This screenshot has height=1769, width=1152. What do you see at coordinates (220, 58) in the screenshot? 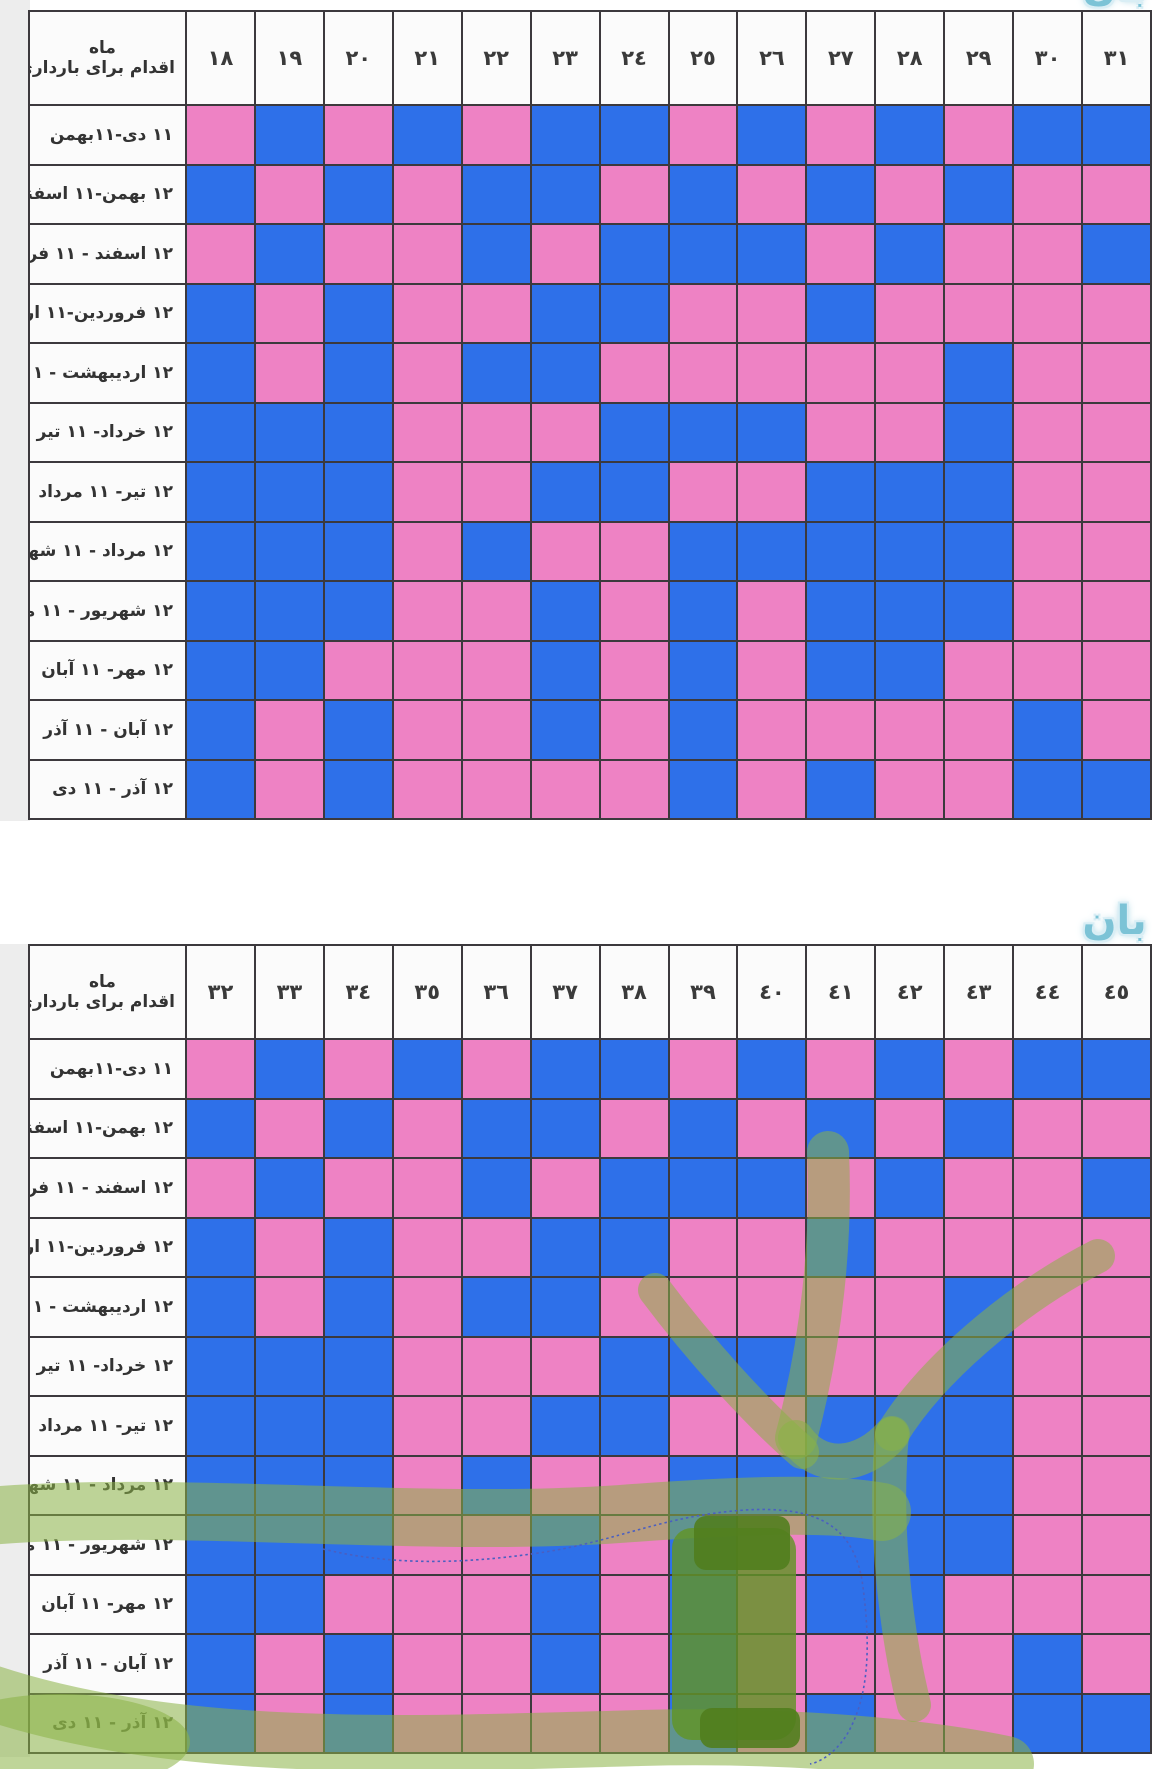
I see `age-column-header: ۱۸` at bounding box center [220, 58].